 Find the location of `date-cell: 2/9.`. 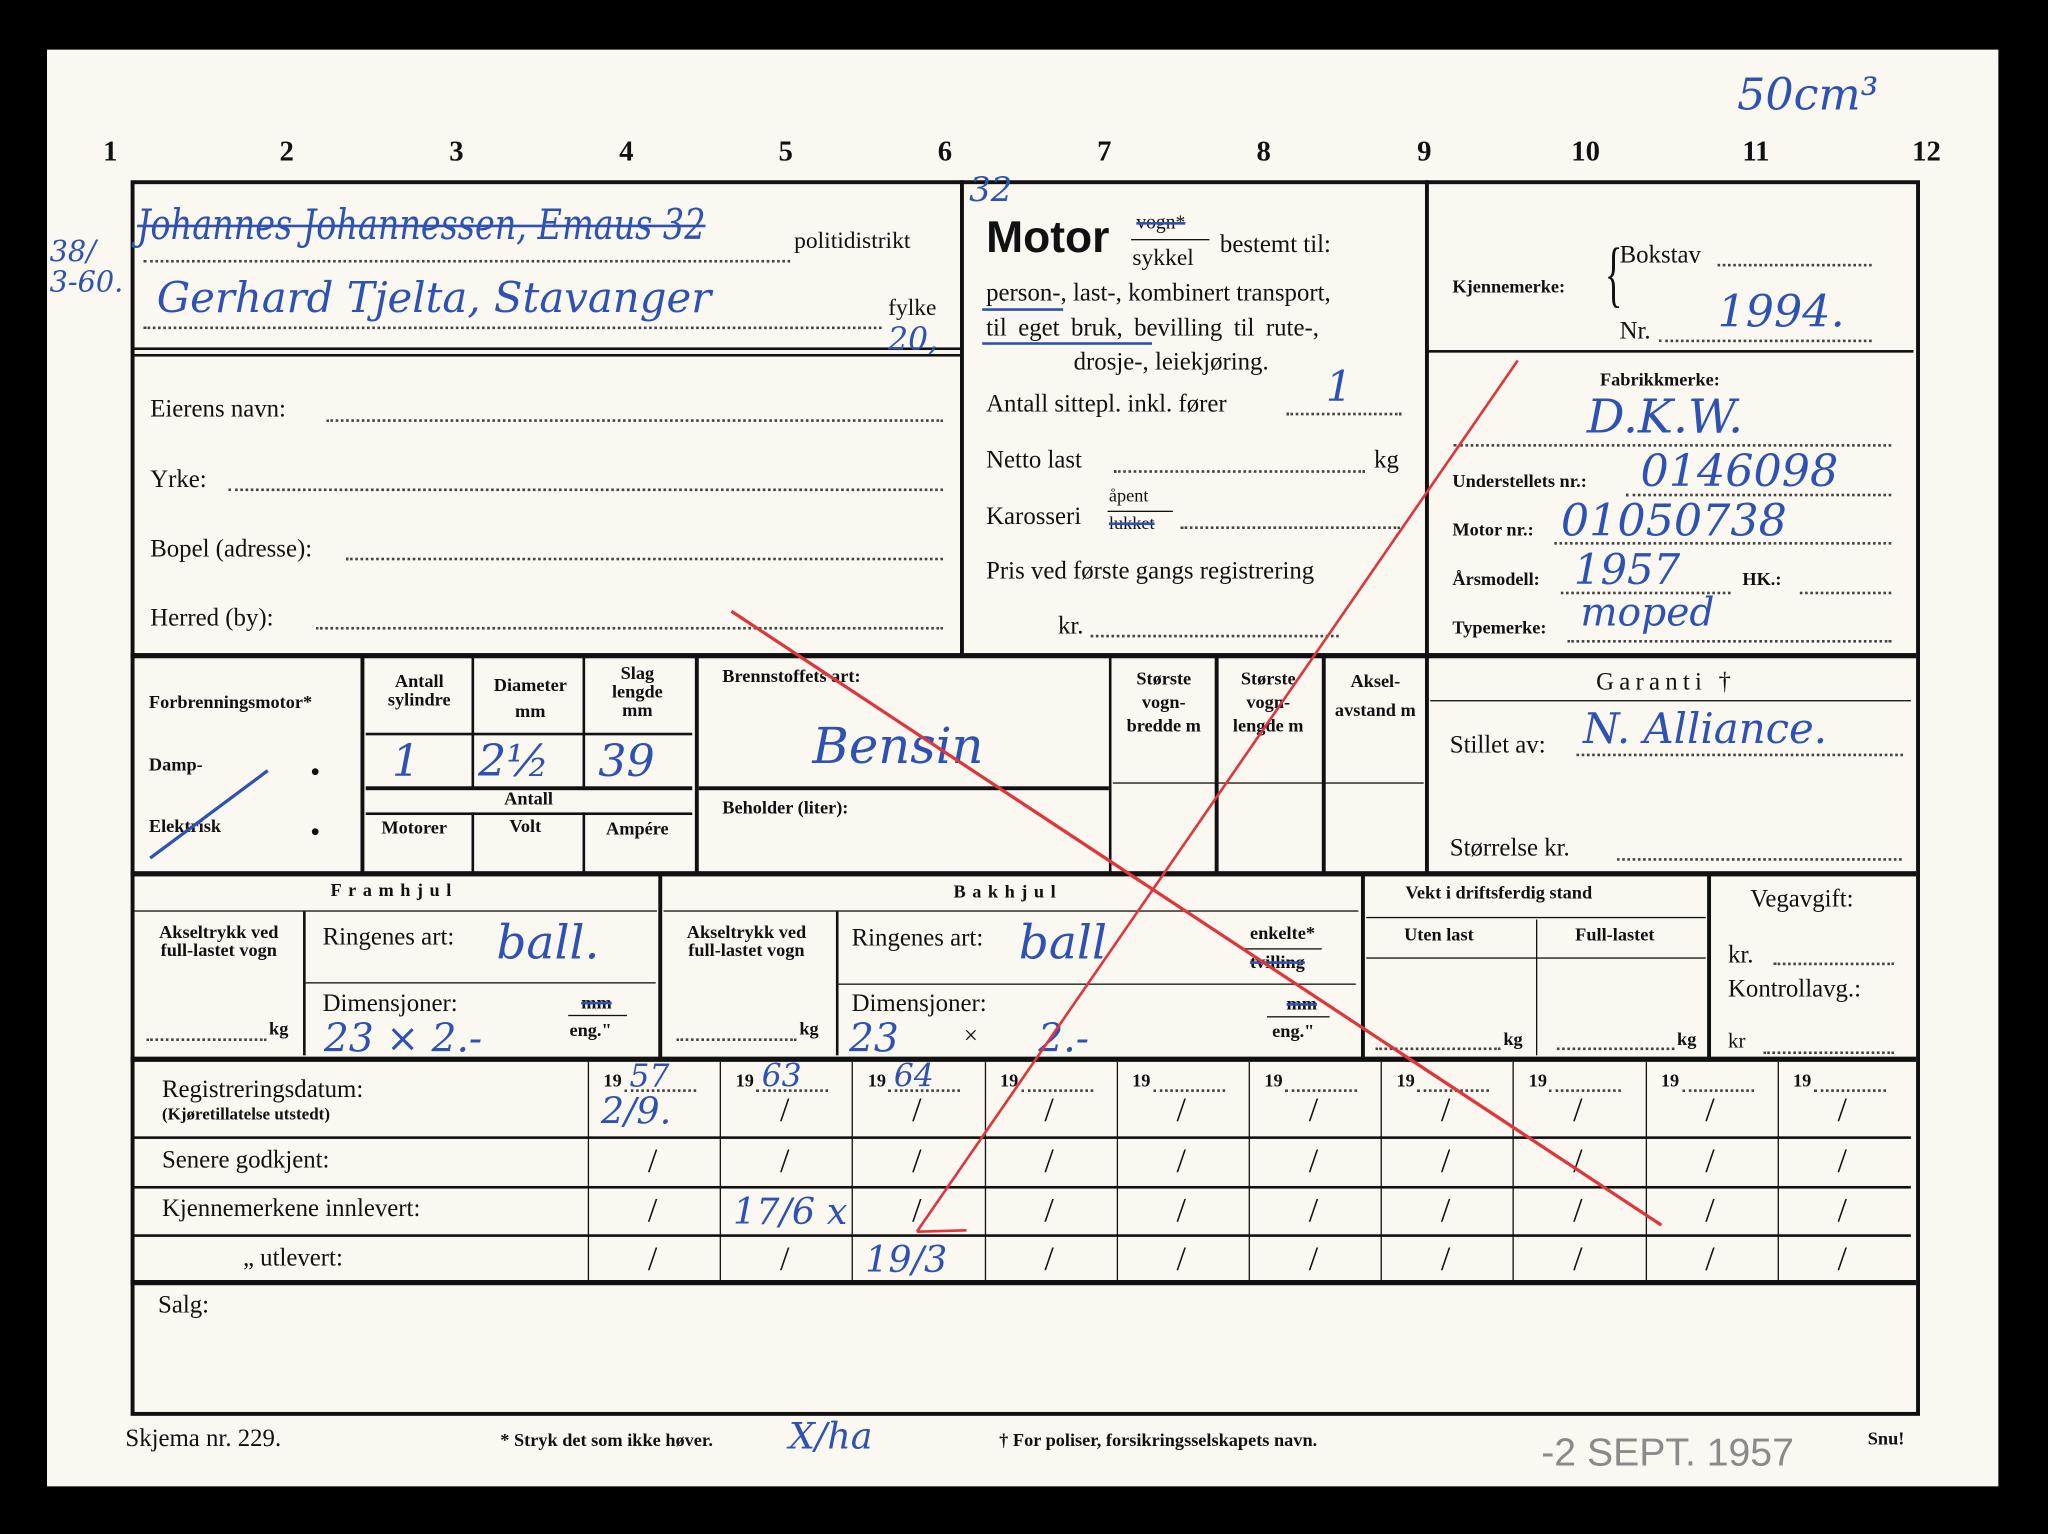

date-cell: 2/9. is located at coordinates (636, 1111).